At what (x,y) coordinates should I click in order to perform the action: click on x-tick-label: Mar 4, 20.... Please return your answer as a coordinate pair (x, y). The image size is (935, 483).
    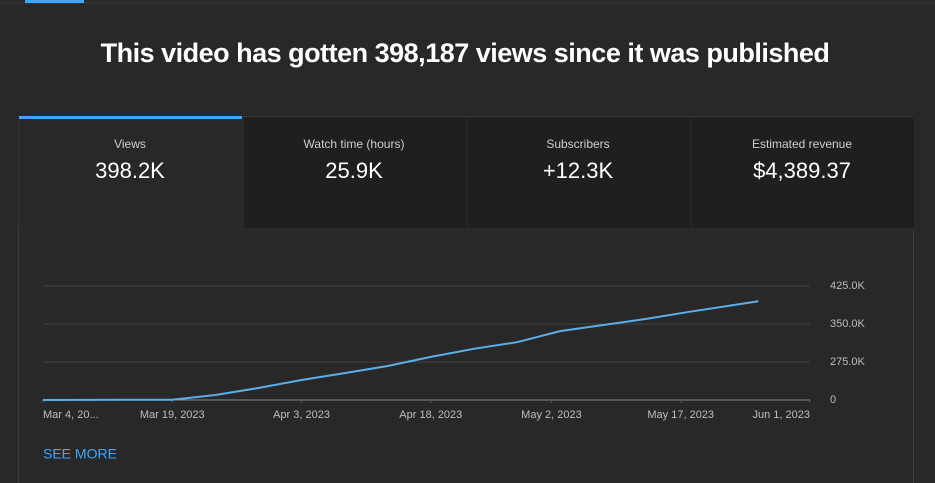
    Looking at the image, I should click on (71, 415).